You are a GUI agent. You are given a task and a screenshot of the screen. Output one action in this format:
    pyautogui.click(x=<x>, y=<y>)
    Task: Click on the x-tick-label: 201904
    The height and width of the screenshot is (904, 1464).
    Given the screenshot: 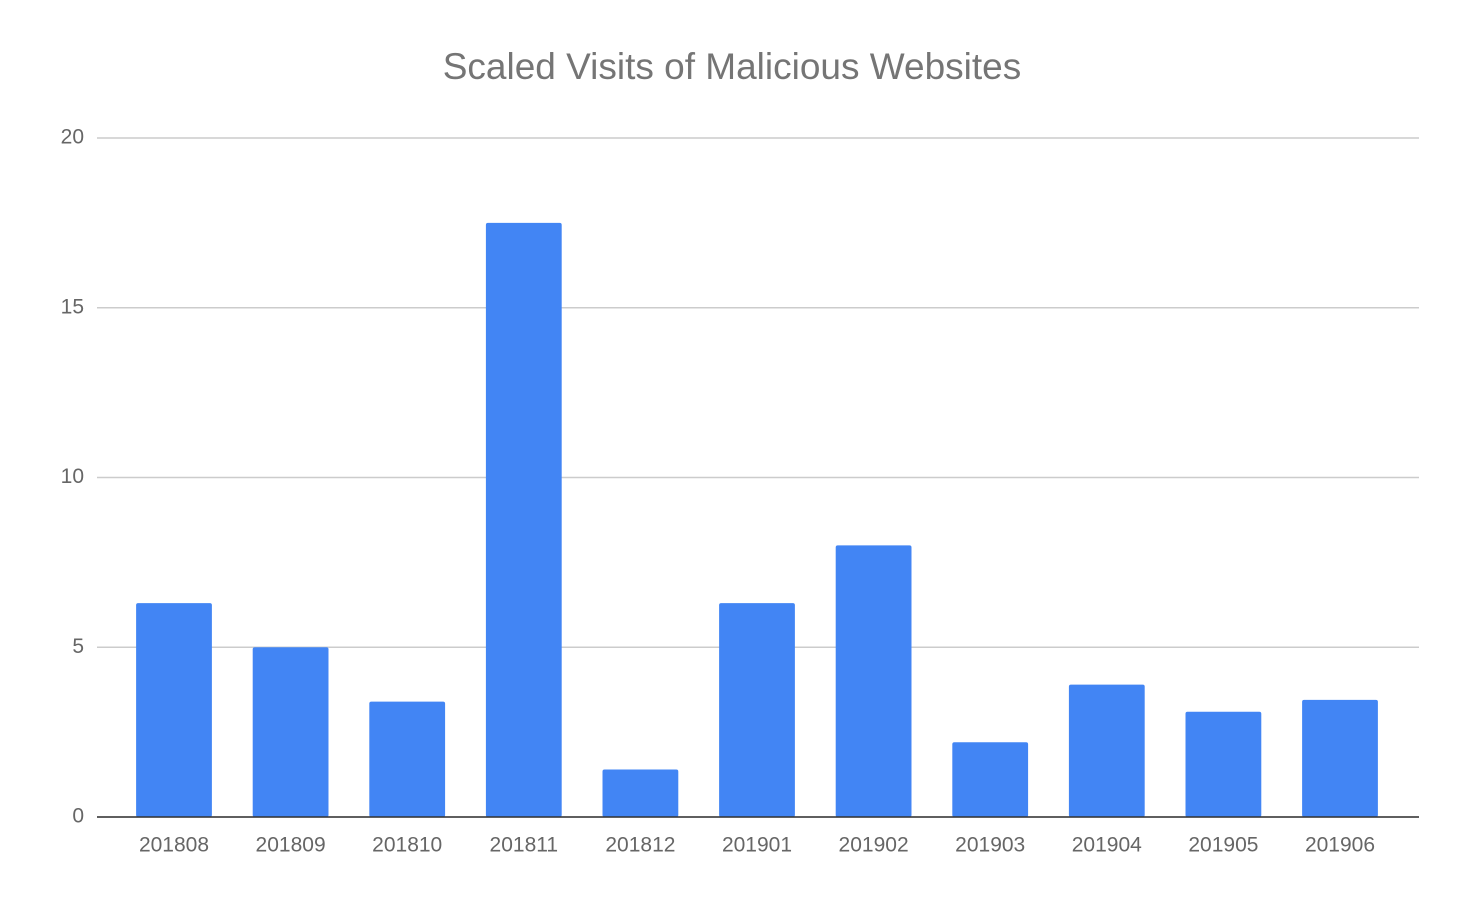 What is the action you would take?
    pyautogui.click(x=1107, y=845)
    